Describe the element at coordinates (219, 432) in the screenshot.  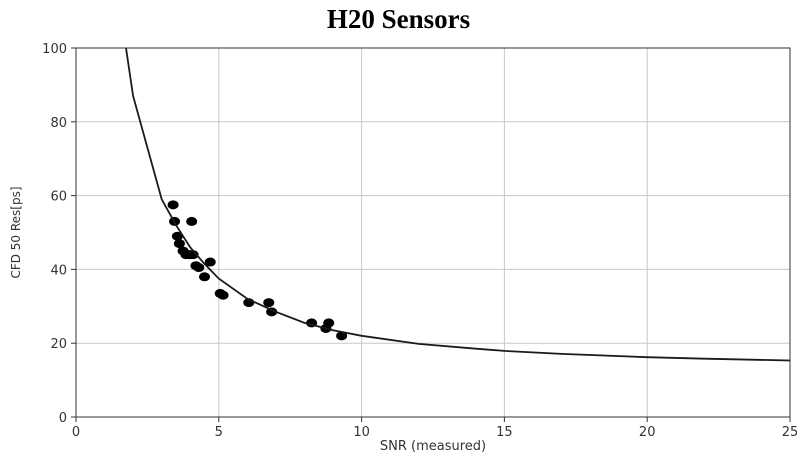
I see `x-tick-label: 5` at that location.